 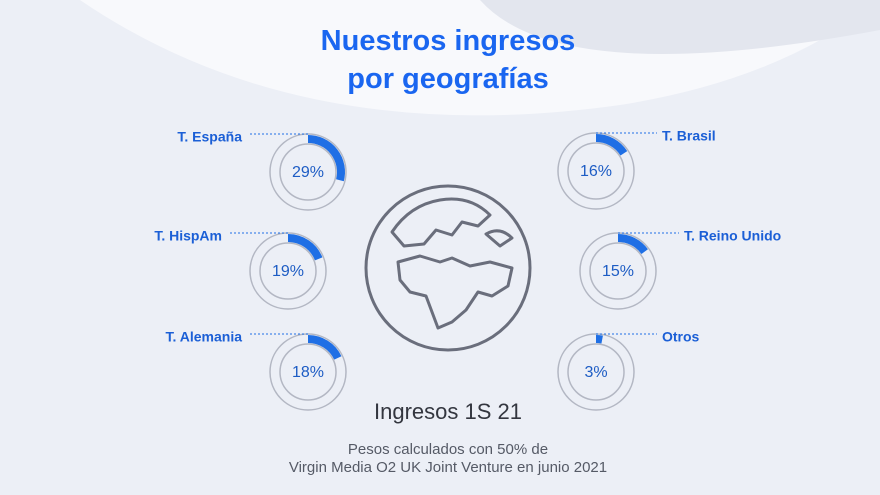 I want to click on subtitle: Ingresos 1S 21, so click(x=448, y=411).